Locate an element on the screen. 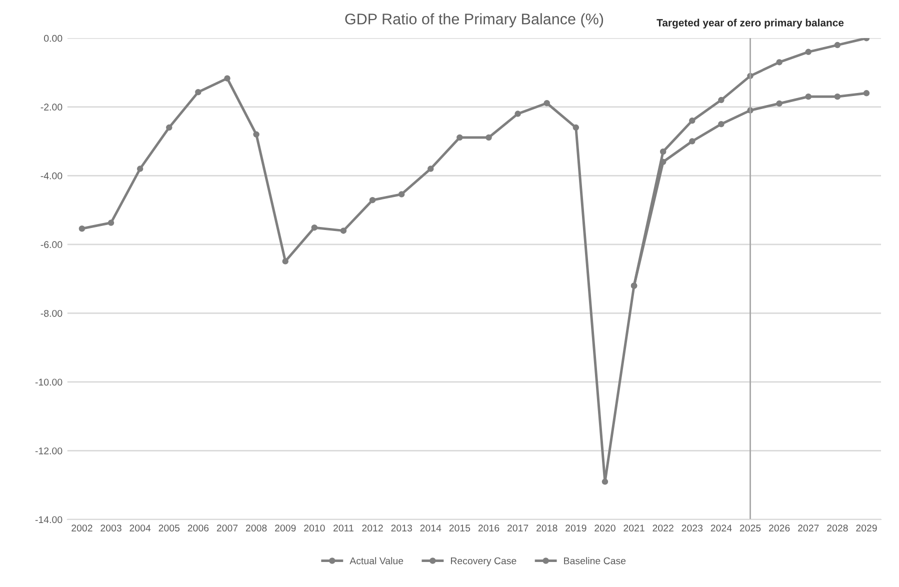 This screenshot has height=587, width=899. x-tick-label: 2019 is located at coordinates (576, 528).